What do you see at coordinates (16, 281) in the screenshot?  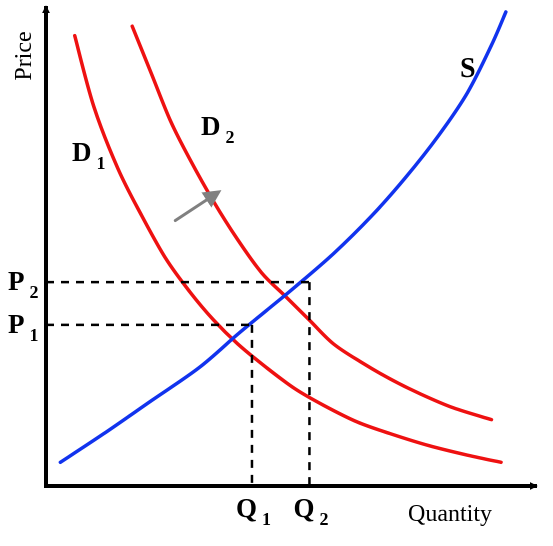 I see `price-label-2-main: P` at bounding box center [16, 281].